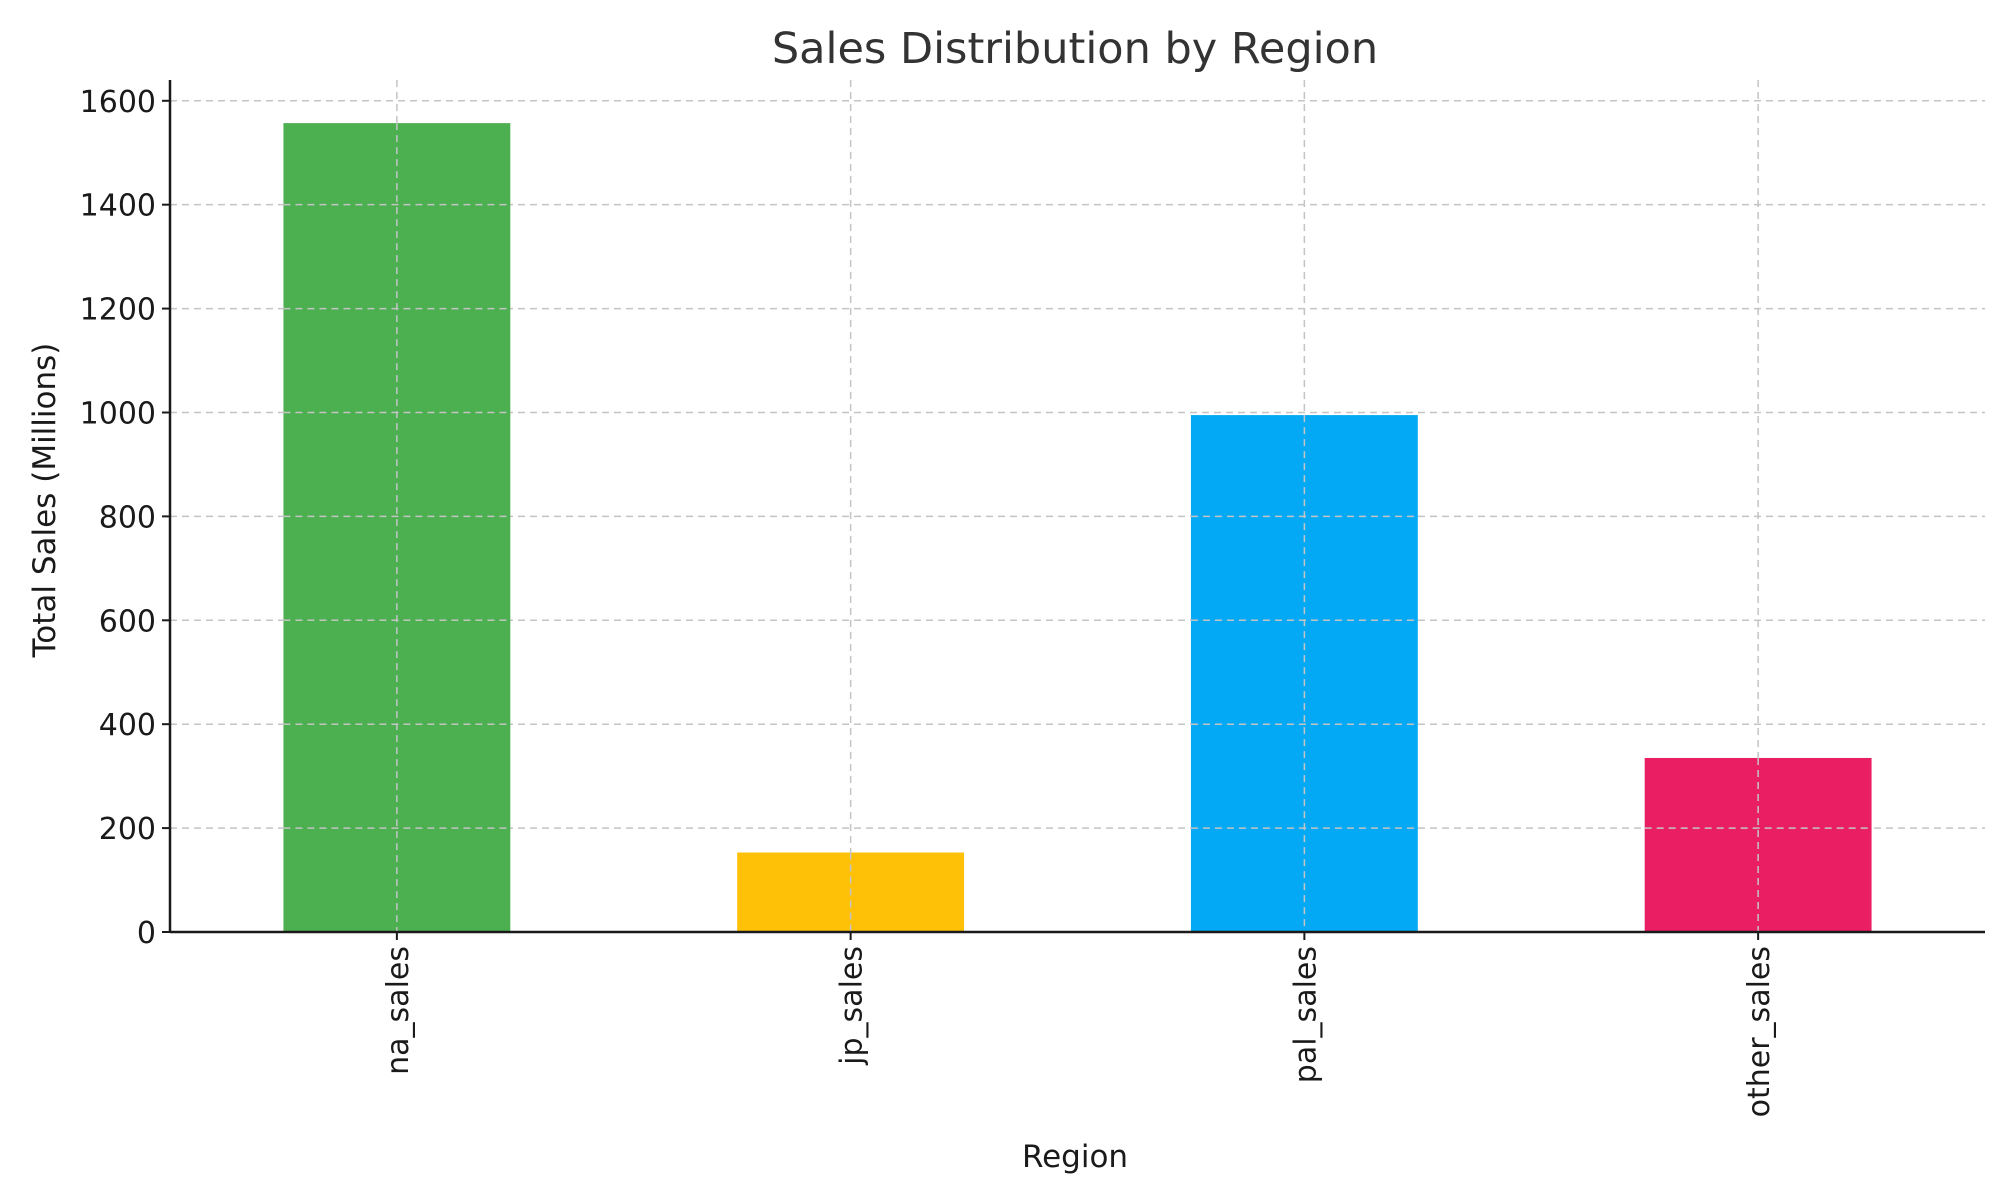 Image resolution: width=2000 pixels, height=1200 pixels. What do you see at coordinates (127, 829) in the screenshot?
I see `y-tick-label: 200` at bounding box center [127, 829].